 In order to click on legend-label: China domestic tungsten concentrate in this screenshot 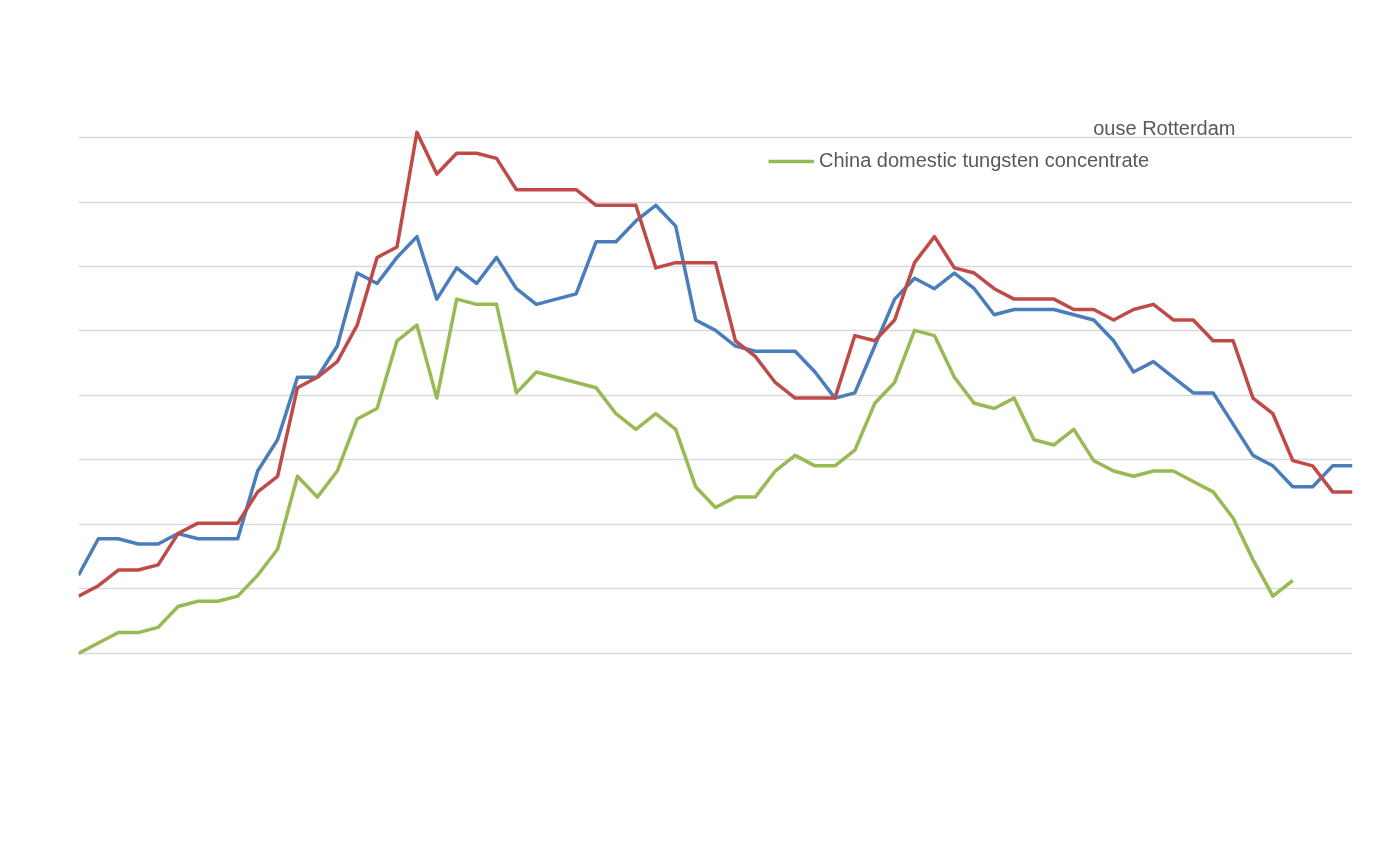, I will do `click(984, 160)`.